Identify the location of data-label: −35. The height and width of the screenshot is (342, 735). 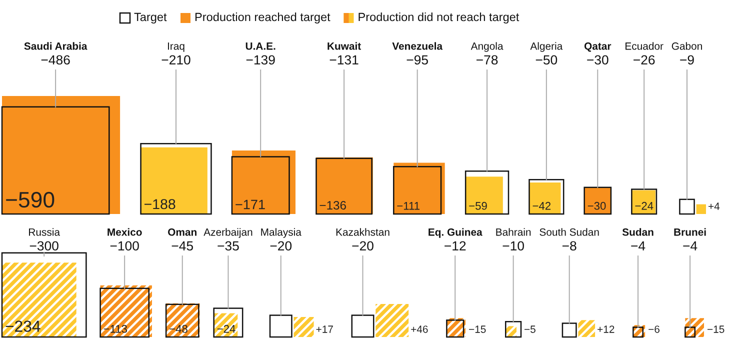
(228, 246).